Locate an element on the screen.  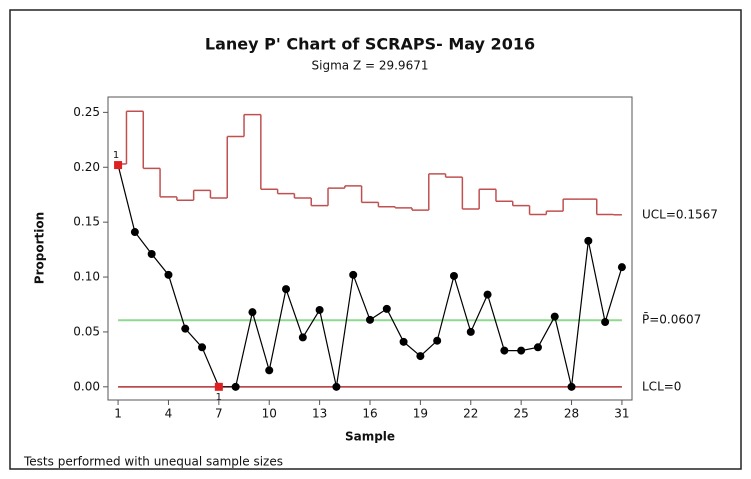
x-tick-label: 28 is located at coordinates (571, 414).